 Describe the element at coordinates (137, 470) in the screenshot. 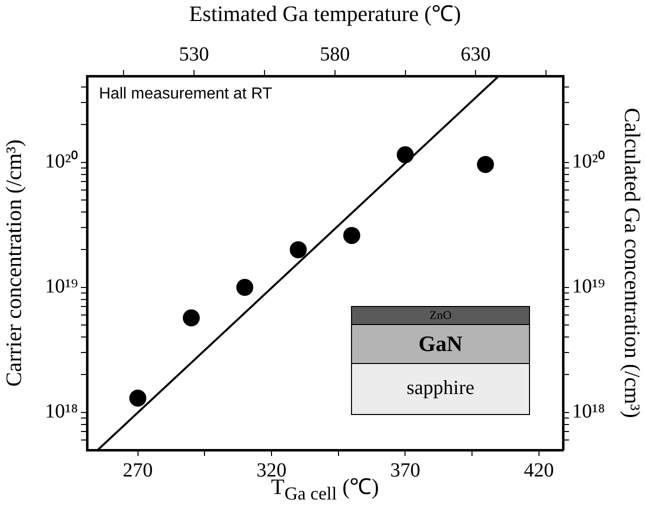

I see `x-tick-label: 270` at that location.